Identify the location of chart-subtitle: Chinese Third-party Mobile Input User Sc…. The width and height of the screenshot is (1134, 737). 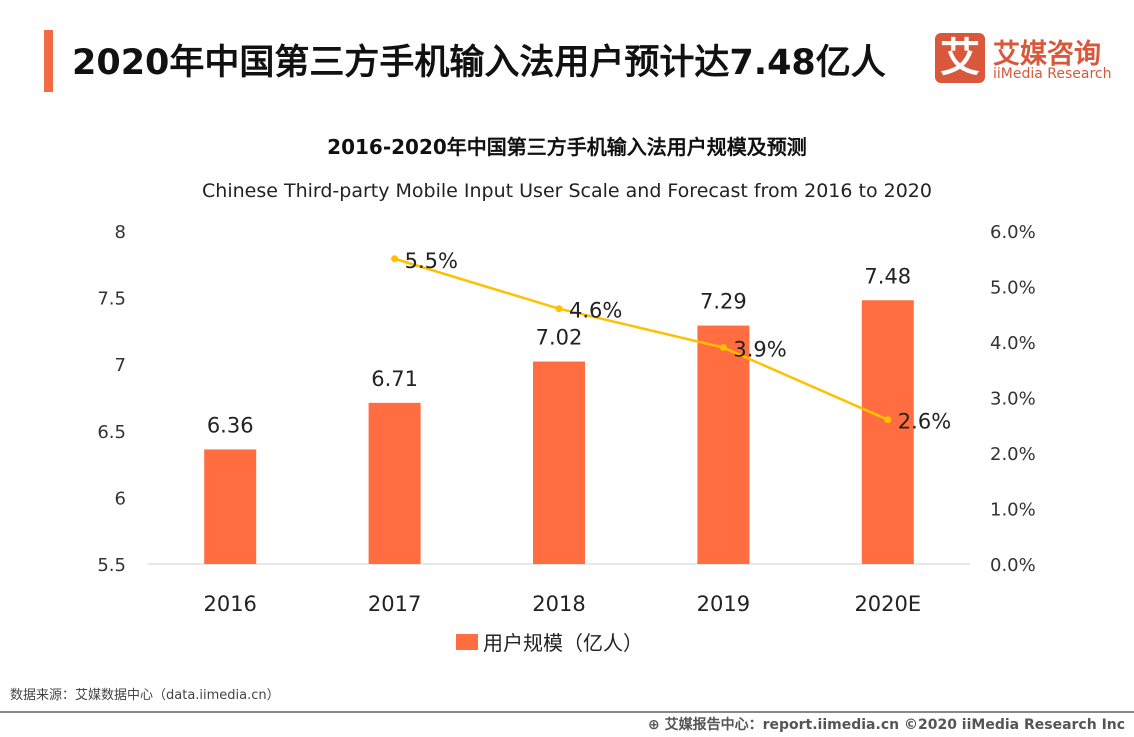
(567, 191).